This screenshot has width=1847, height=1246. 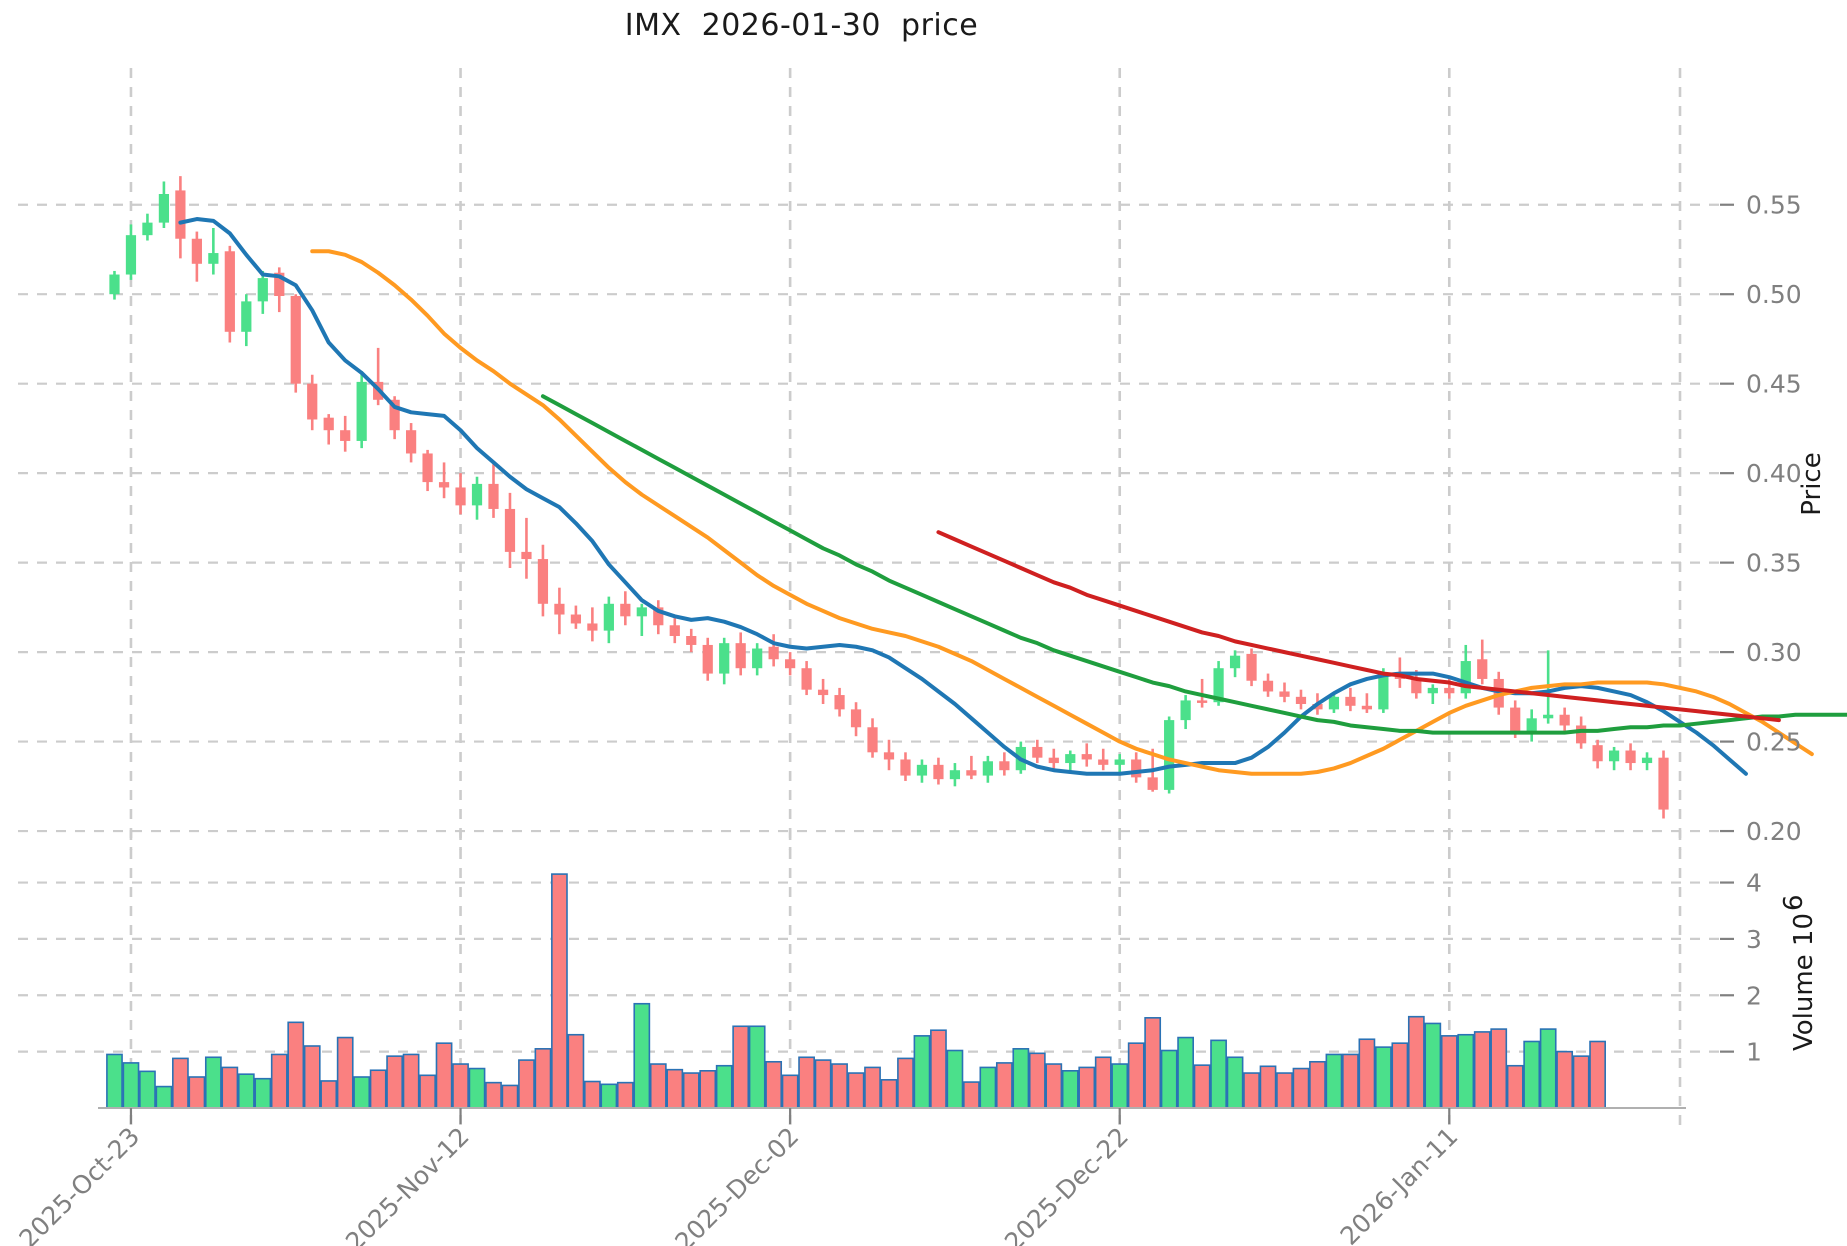 What do you see at coordinates (1358, 626) in the screenshot?
I see `ma-xlong-line` at bounding box center [1358, 626].